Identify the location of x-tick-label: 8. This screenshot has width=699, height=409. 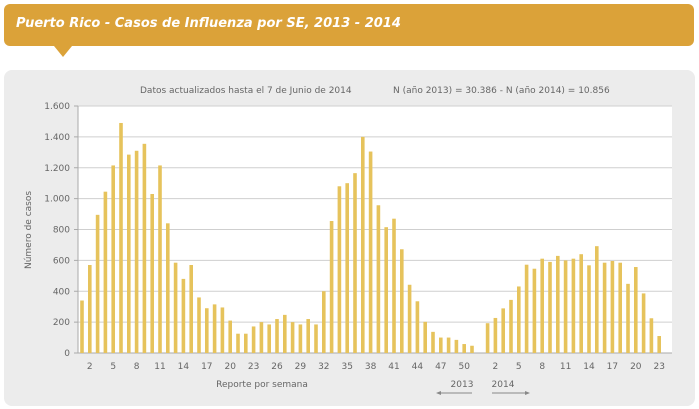
(542, 367).